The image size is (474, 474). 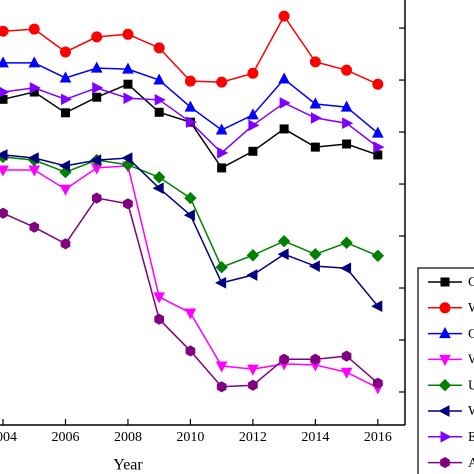 I want to click on x-tick-label: 2004, so click(x=8, y=437).